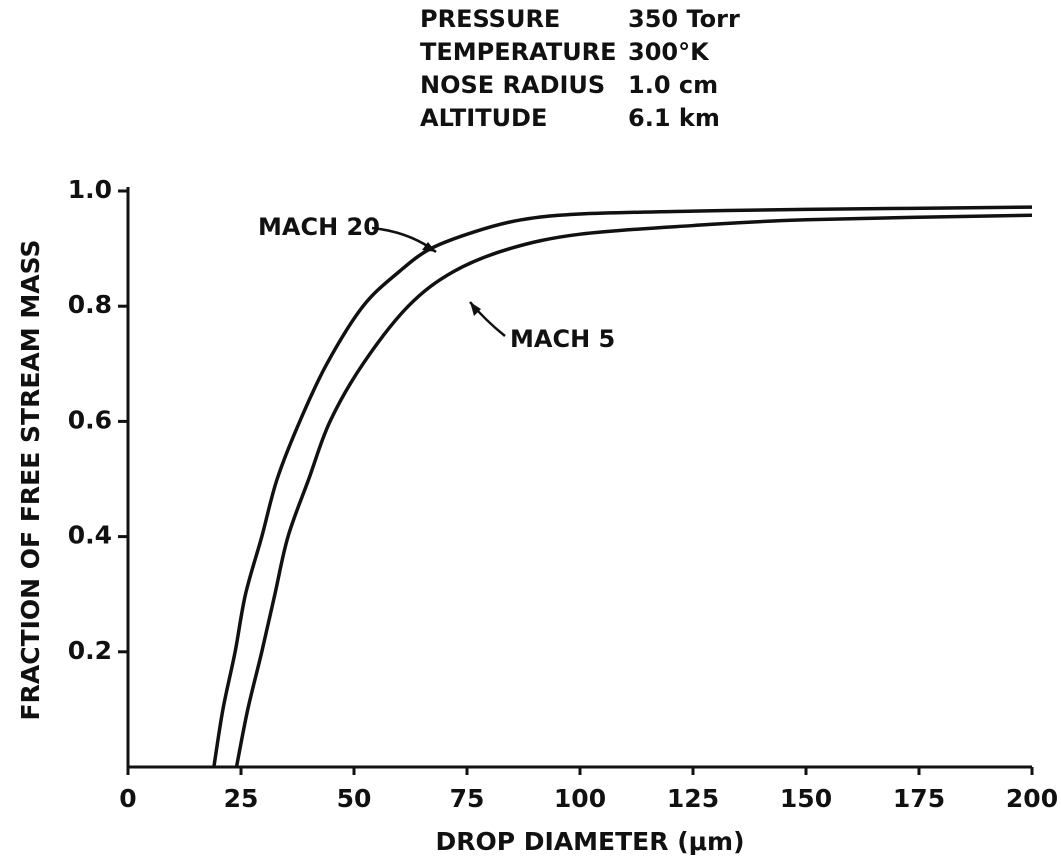  I want to click on parameter-value: 1.0 cm, so click(673, 85).